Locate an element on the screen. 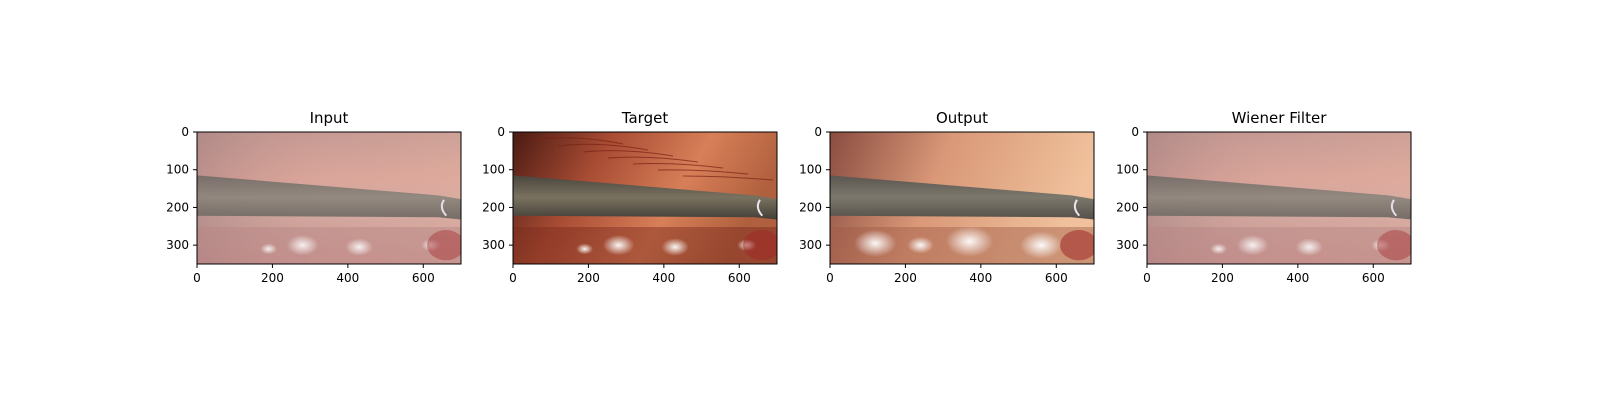 The image size is (1600, 400). panel-title: Input is located at coordinates (329, 118).